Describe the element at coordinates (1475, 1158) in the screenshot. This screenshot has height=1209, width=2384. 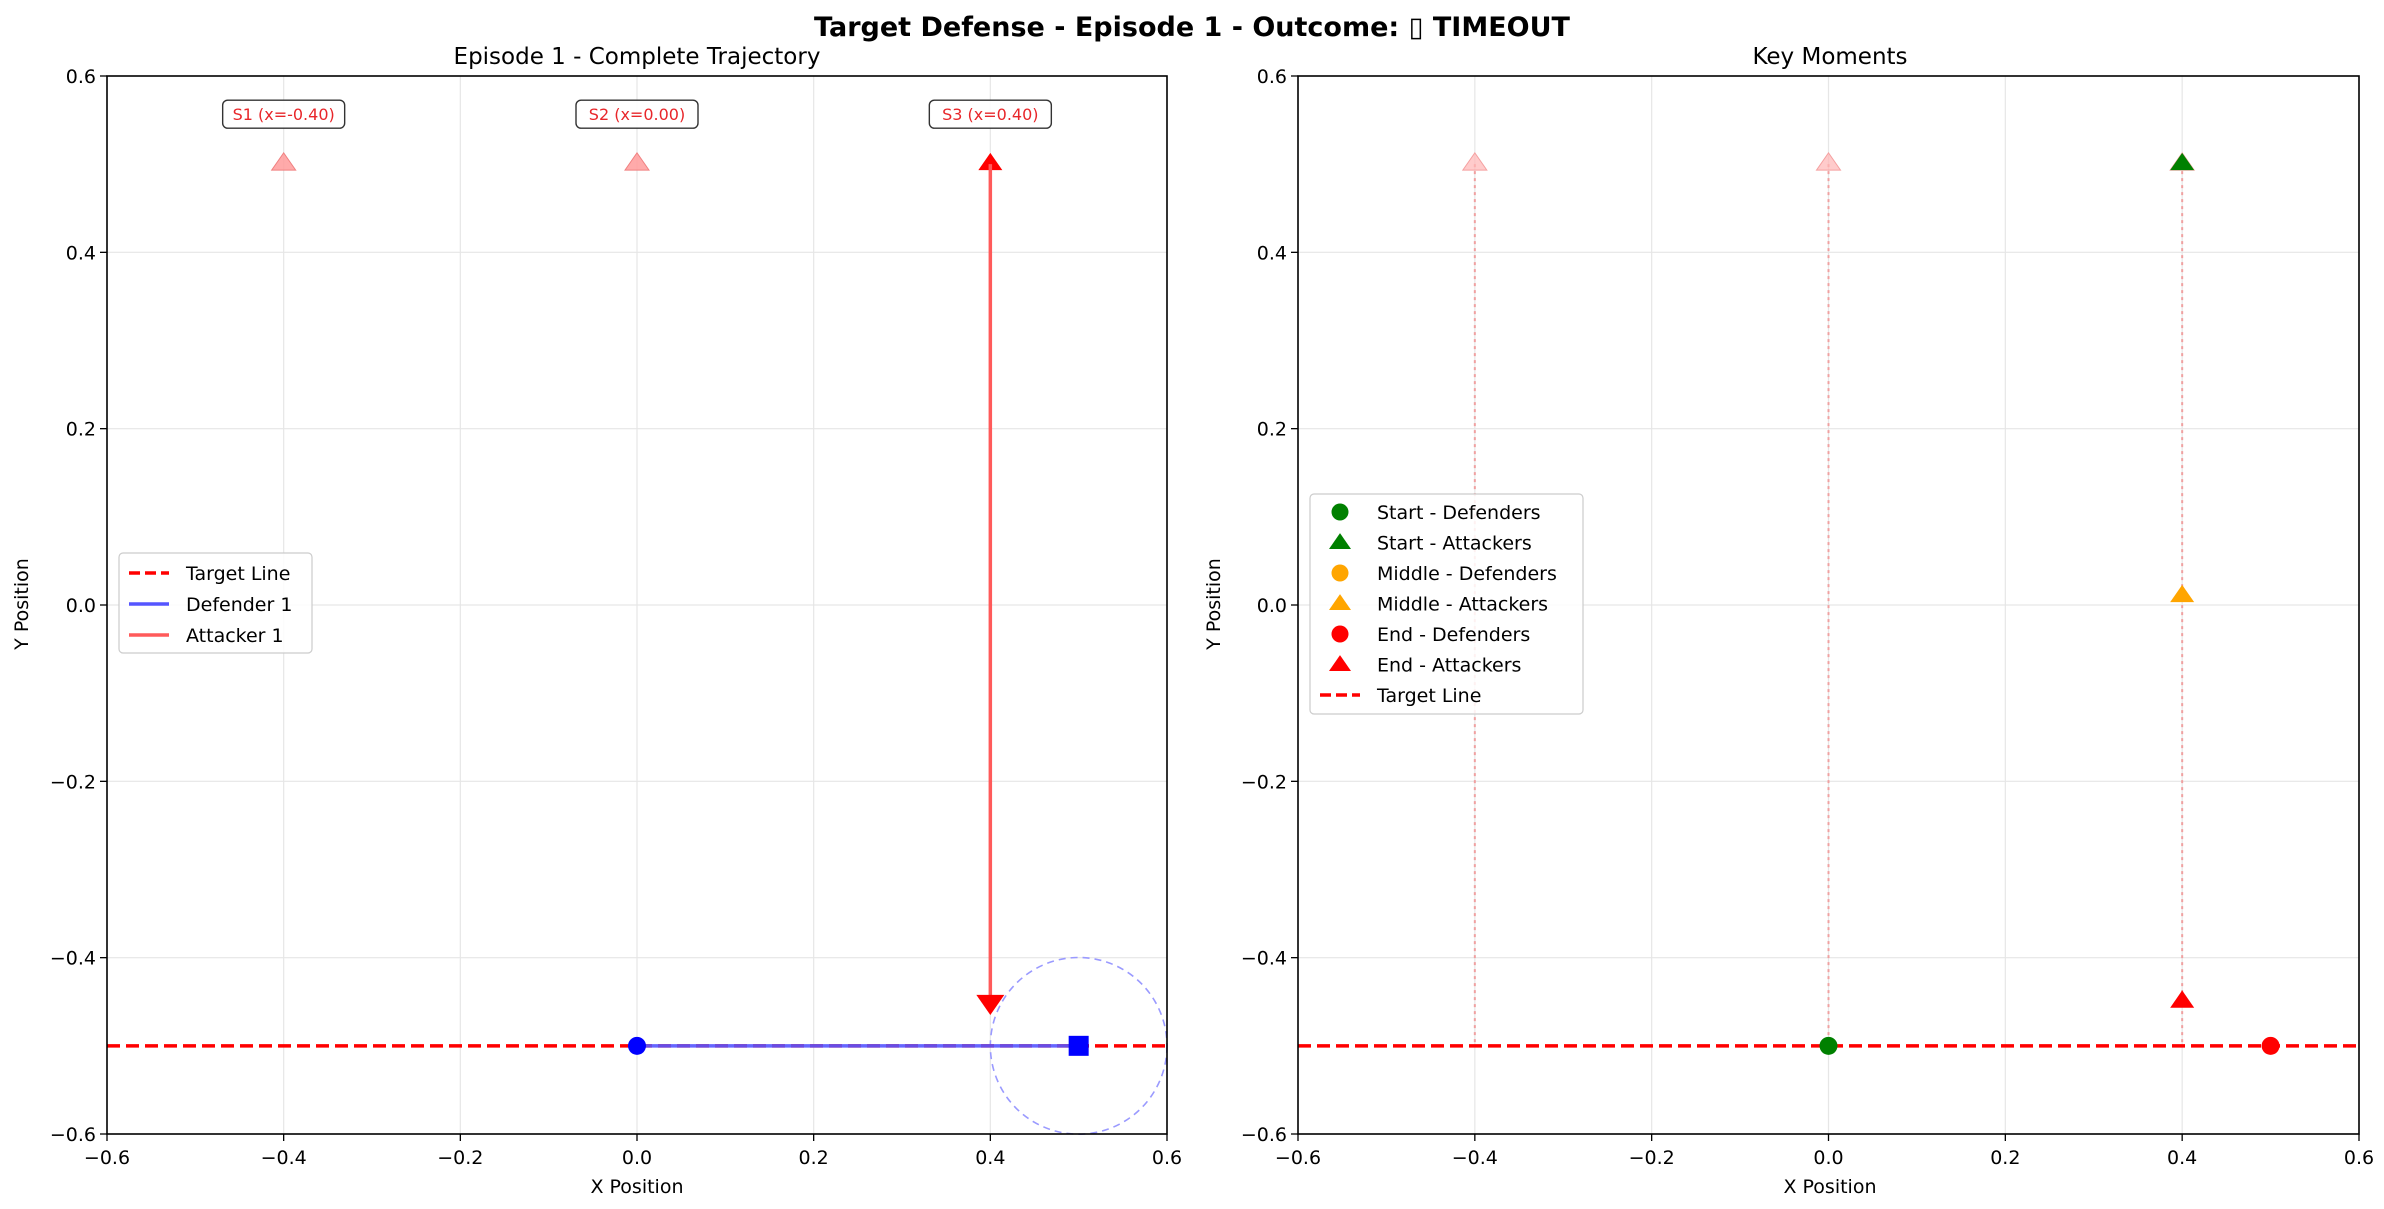
I see `key-moments-x-tick-label: −0.4` at that location.